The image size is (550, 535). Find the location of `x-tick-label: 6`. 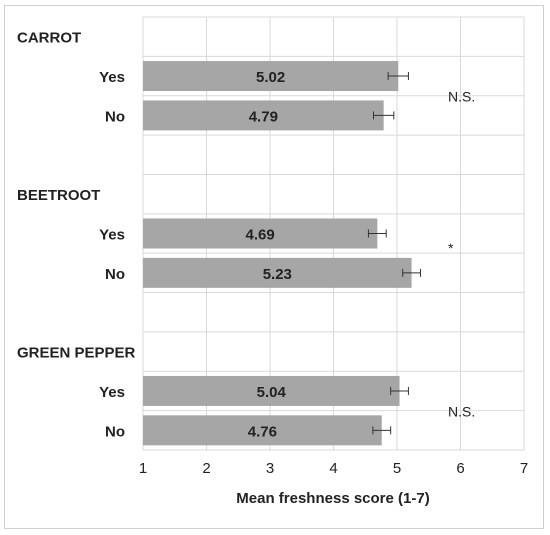

x-tick-label: 6 is located at coordinates (460, 468).